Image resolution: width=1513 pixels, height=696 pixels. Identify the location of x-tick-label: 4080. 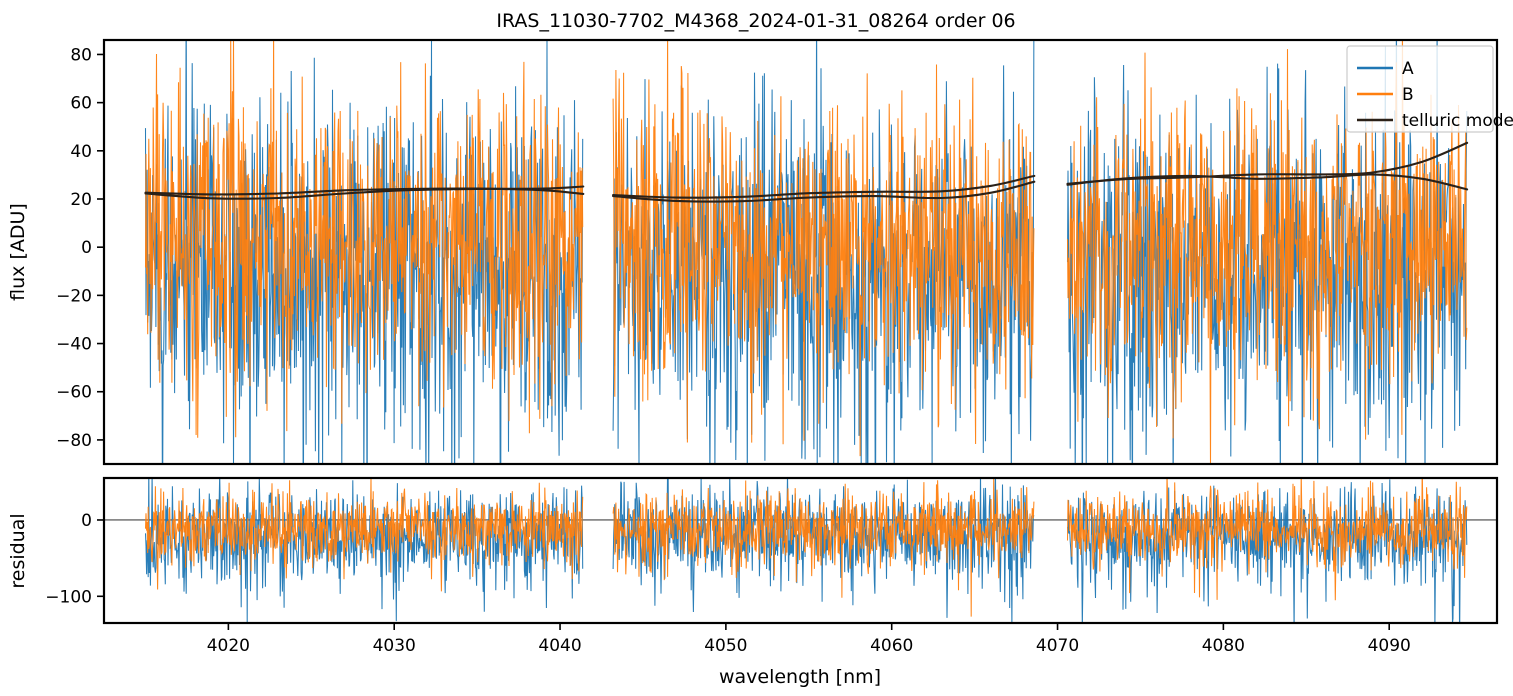
(1223, 646).